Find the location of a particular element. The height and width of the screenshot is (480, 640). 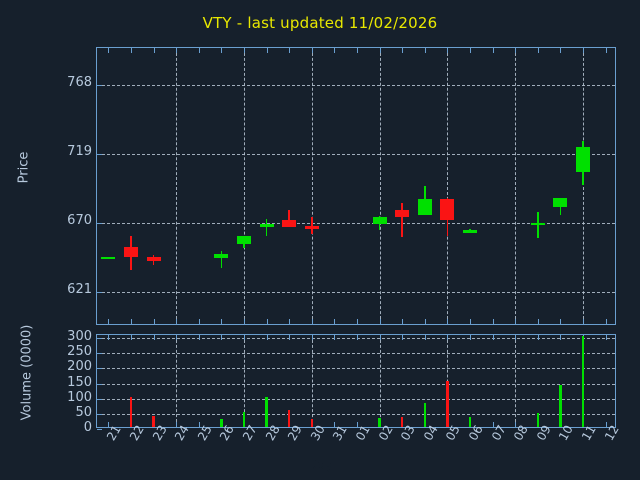

volume-tick-label: 50 is located at coordinates (83, 412).